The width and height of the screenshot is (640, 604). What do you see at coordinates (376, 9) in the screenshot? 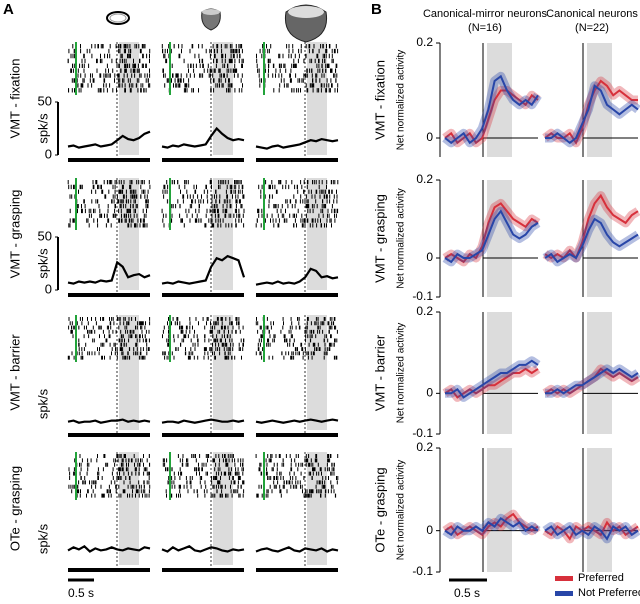
I see `panel-label: B` at bounding box center [376, 9].